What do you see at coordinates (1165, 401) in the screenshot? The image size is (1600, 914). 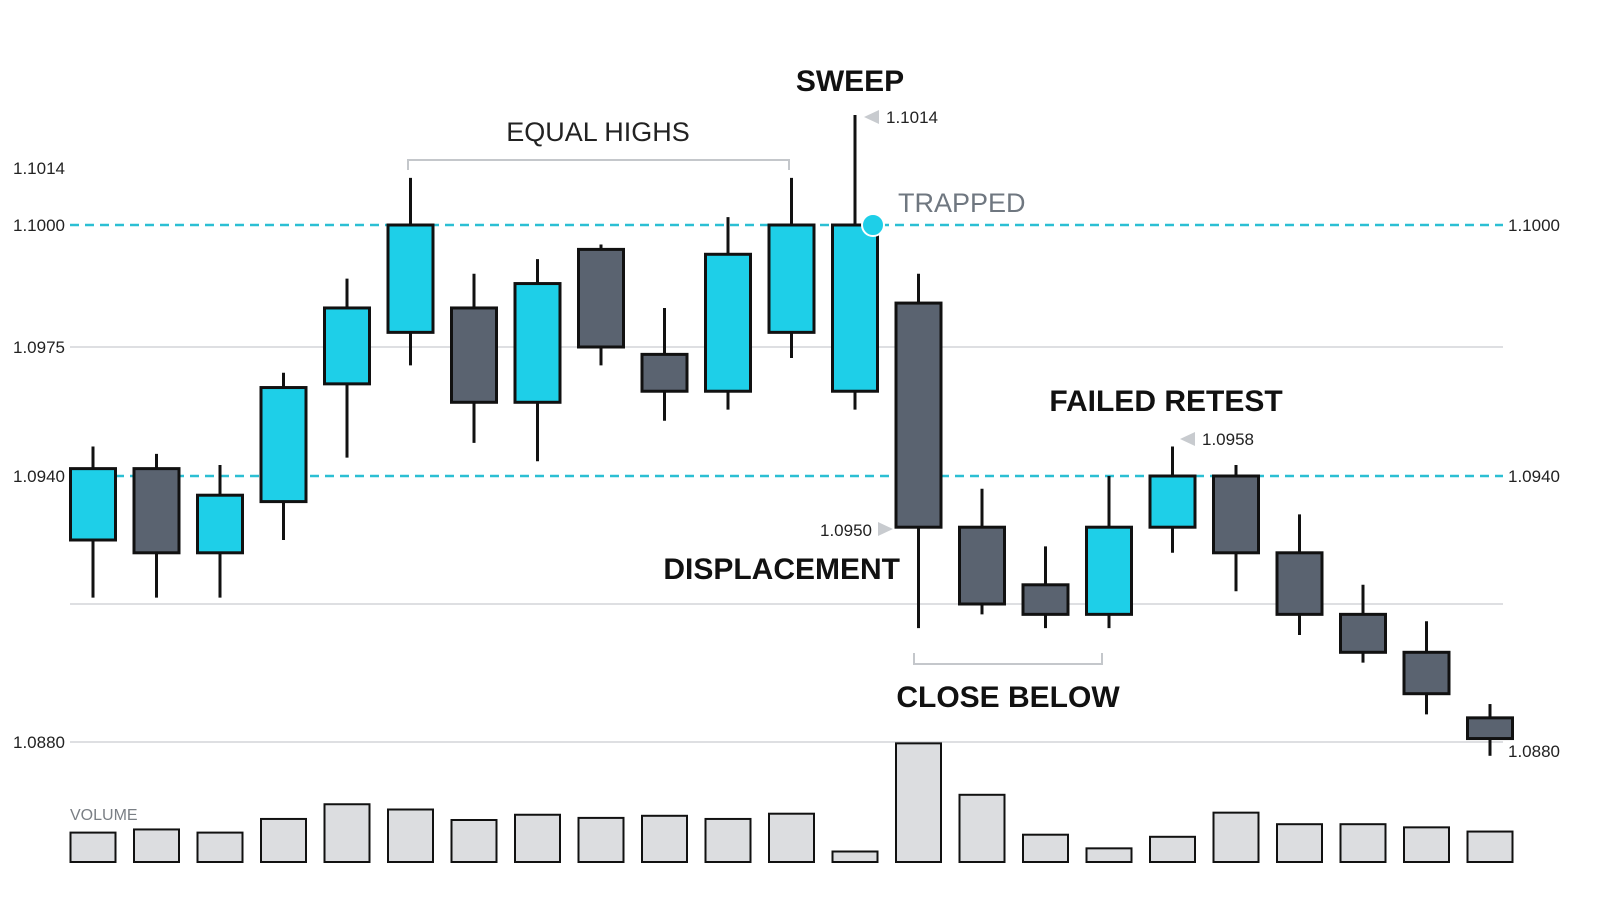 I see `failed-retest-label: FAILED RETEST` at bounding box center [1165, 401].